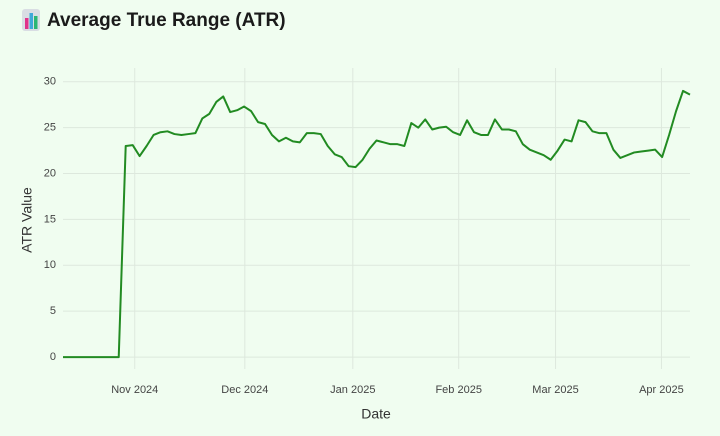 This screenshot has width=720, height=436. I want to click on chart-title: Average True Range (ATR), so click(166, 20).